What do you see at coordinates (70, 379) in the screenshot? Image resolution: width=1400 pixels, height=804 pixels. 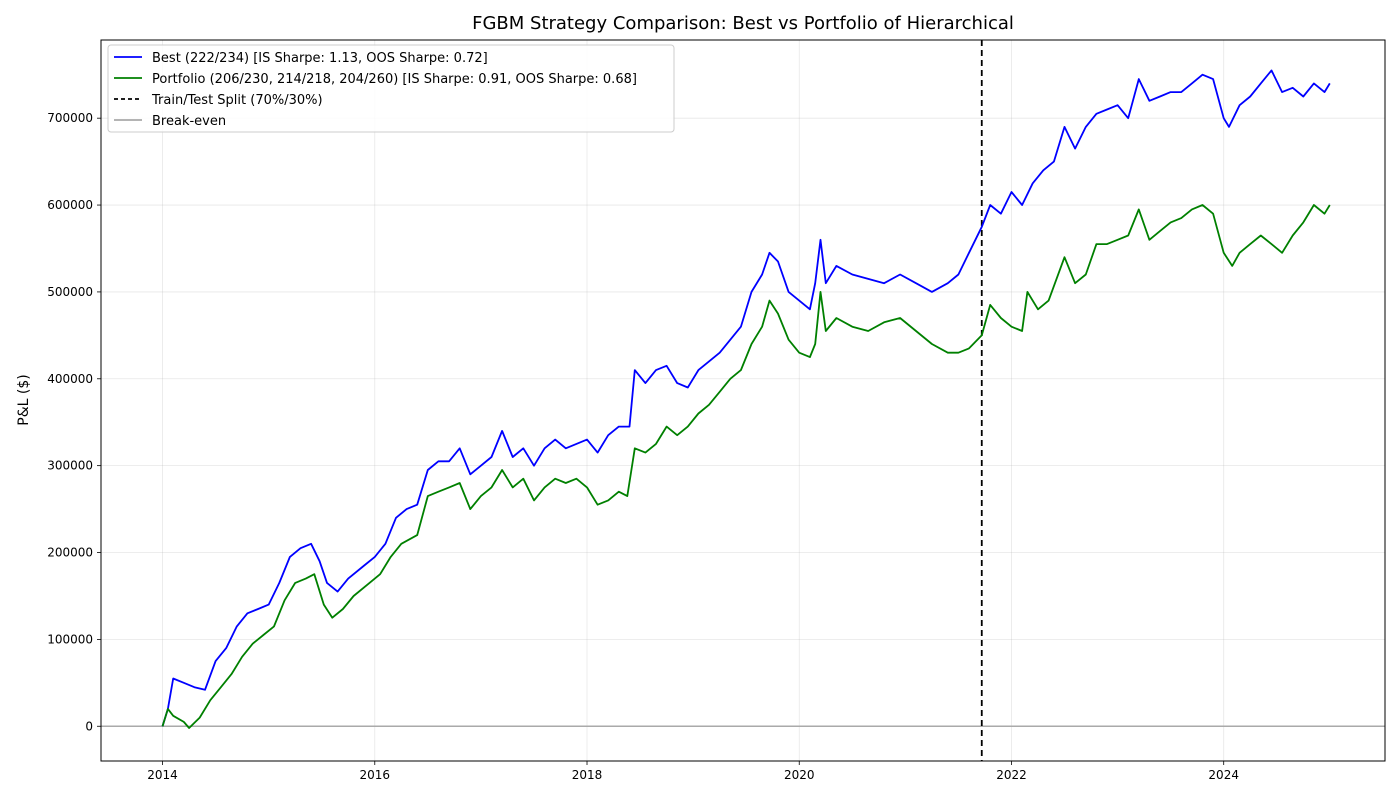 I see `y-tick-label: 400000` at bounding box center [70, 379].